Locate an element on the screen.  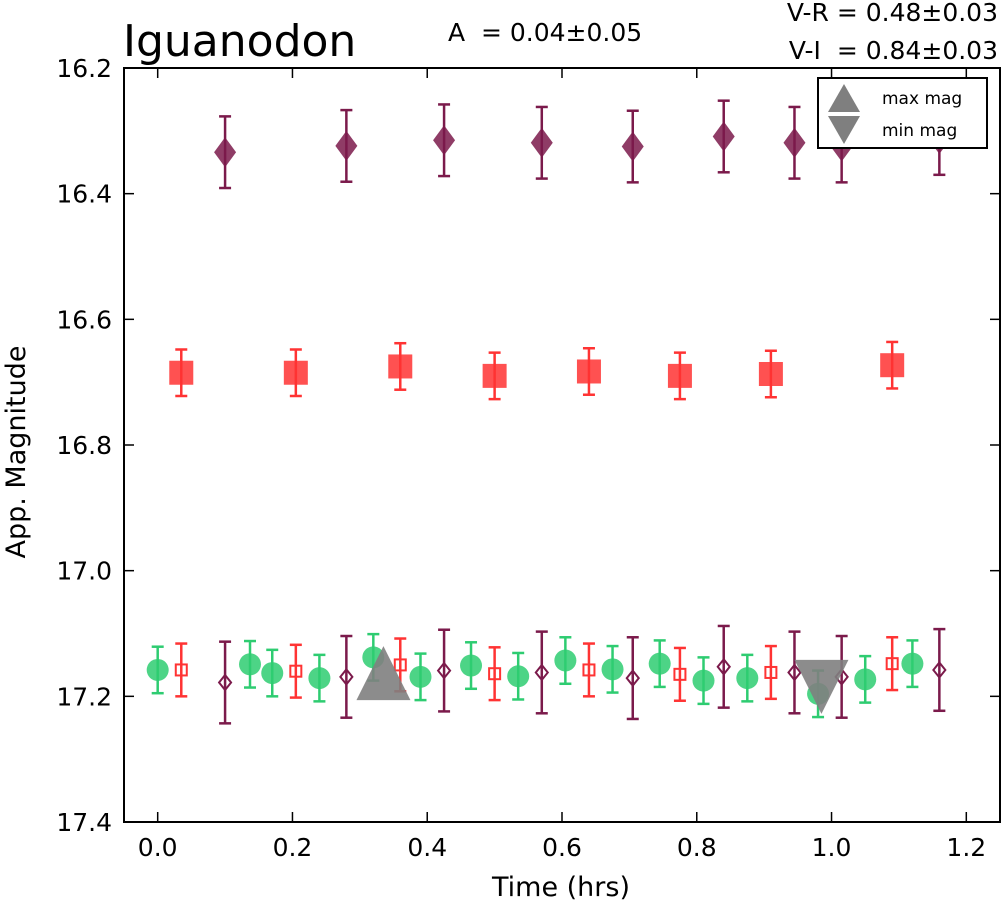
y-tick-label: 16.4 is located at coordinates (84, 194).